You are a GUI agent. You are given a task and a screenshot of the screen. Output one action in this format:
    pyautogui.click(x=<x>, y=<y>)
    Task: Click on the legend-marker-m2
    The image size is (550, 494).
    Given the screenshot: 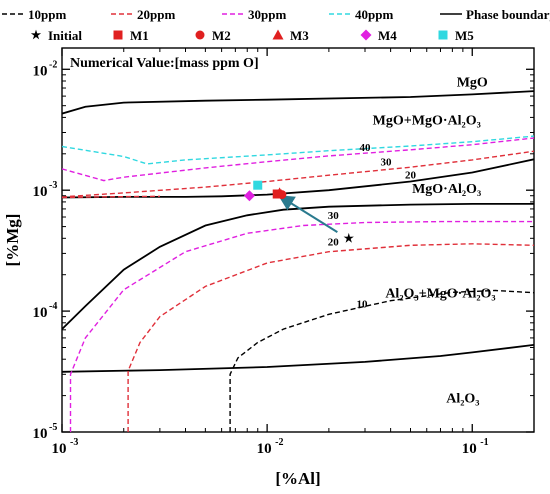 What is the action you would take?
    pyautogui.click(x=200, y=35)
    